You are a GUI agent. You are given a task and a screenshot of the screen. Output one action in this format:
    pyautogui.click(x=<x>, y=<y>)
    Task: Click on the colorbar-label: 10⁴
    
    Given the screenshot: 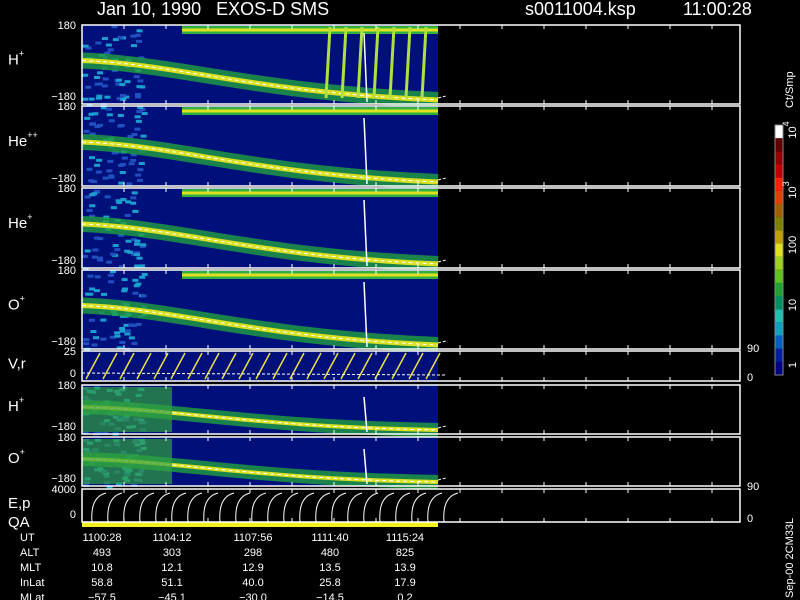 What is the action you would take?
    pyautogui.click(x=790, y=129)
    